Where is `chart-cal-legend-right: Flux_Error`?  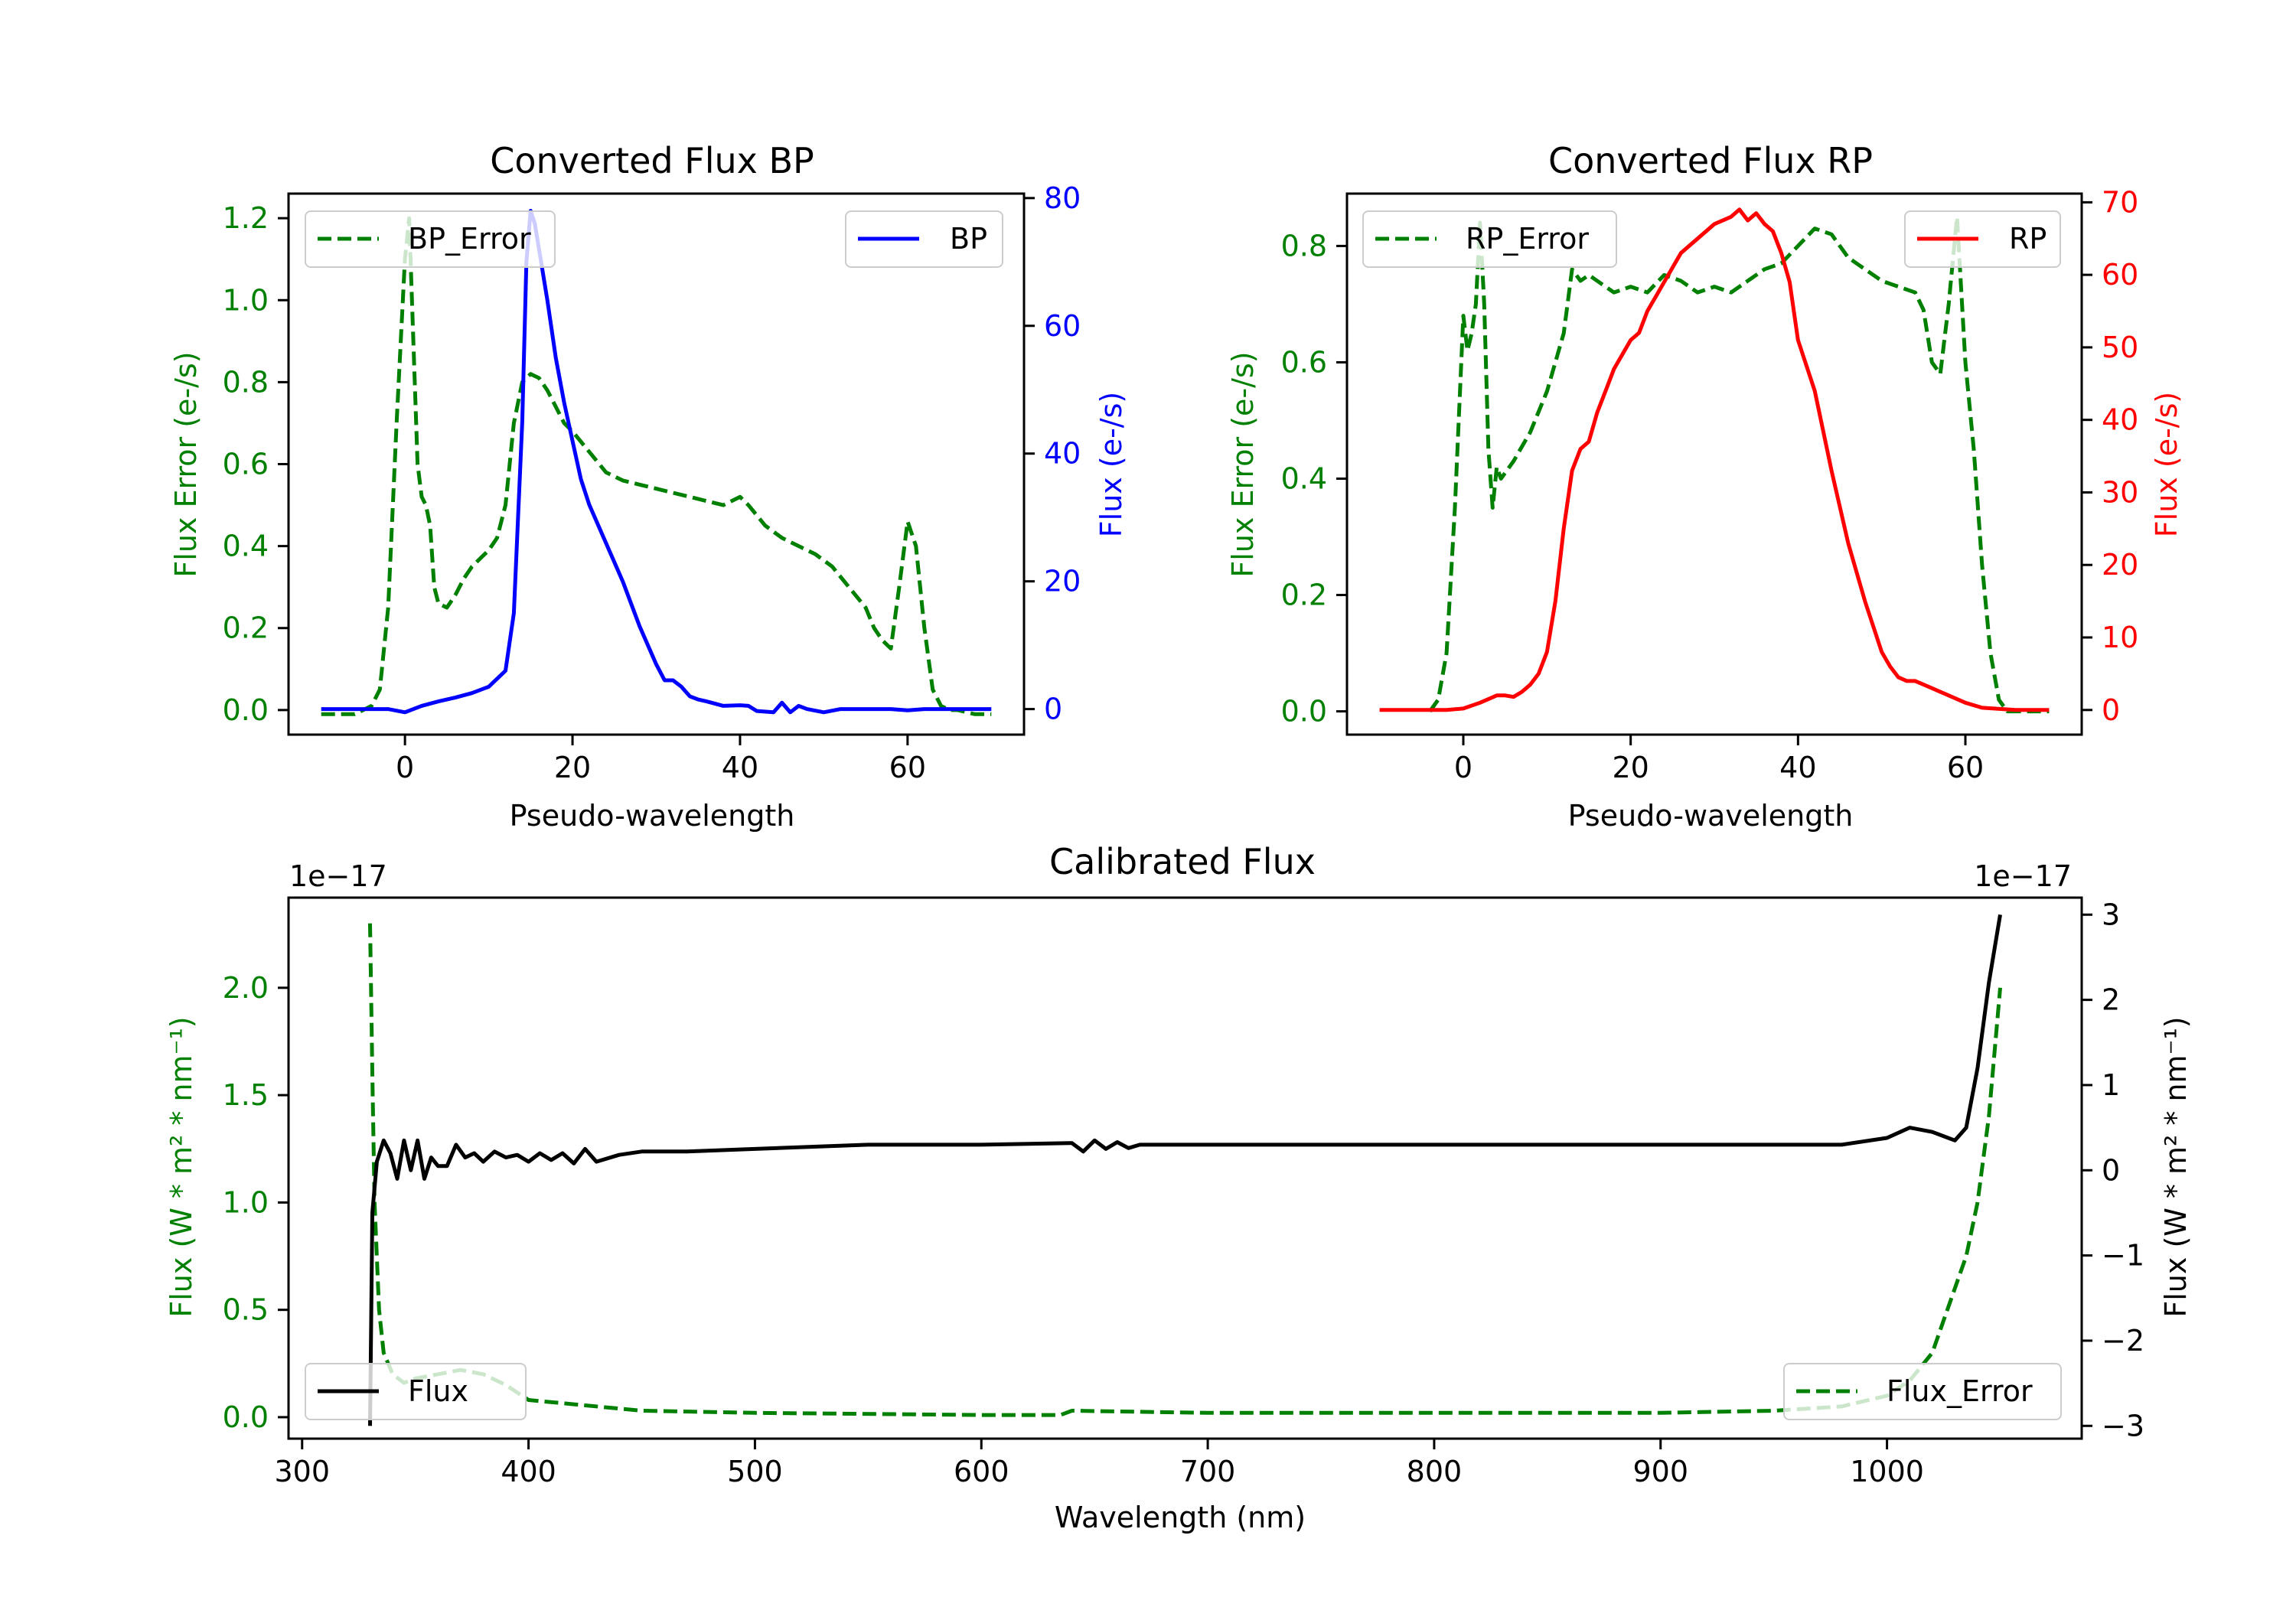 chart-cal-legend-right: Flux_Error is located at coordinates (1922, 1391).